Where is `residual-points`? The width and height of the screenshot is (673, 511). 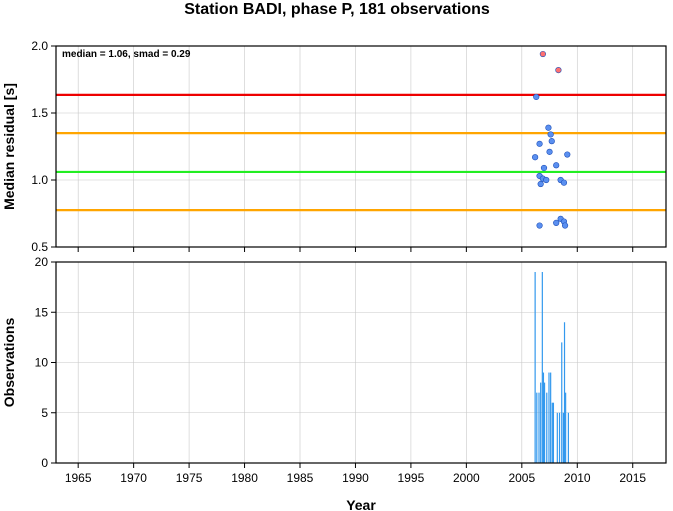
residual-points is located at coordinates (551, 139).